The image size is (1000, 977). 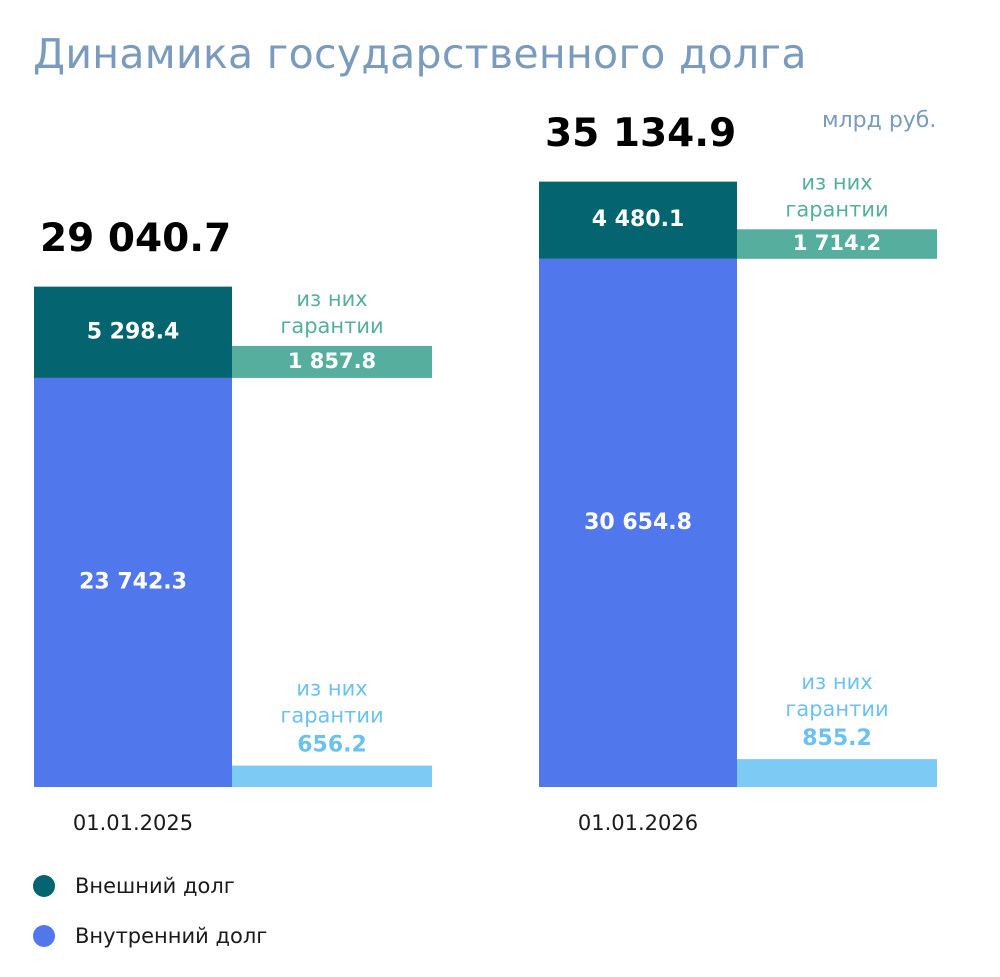 I want to click on total-label-1: 35 134.9, so click(x=640, y=133).